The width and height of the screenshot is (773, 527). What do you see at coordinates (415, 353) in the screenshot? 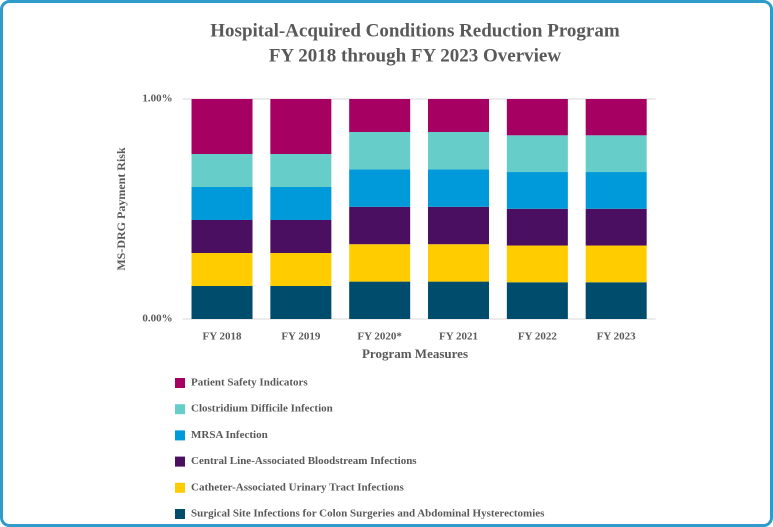
I see `x-axis-label: Program Measures` at bounding box center [415, 353].